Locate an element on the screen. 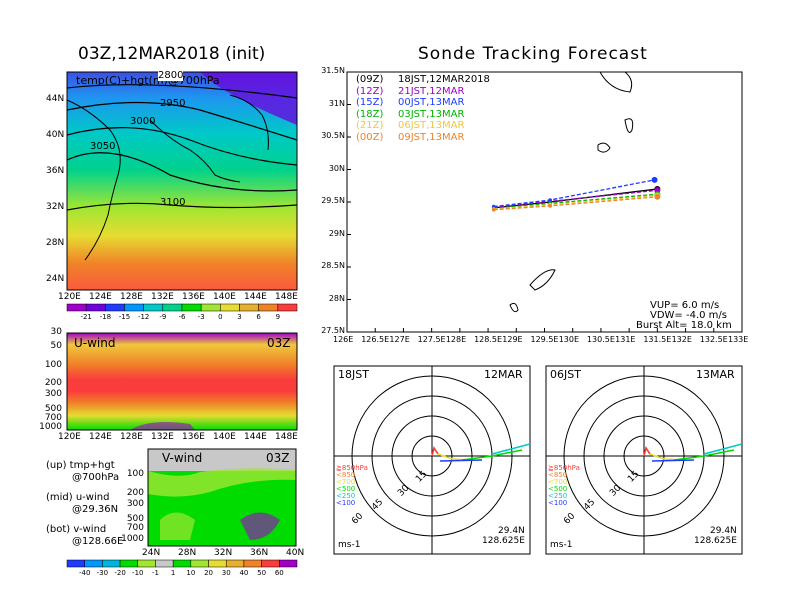  x-tick-label: 126.5E is located at coordinates (375, 339).